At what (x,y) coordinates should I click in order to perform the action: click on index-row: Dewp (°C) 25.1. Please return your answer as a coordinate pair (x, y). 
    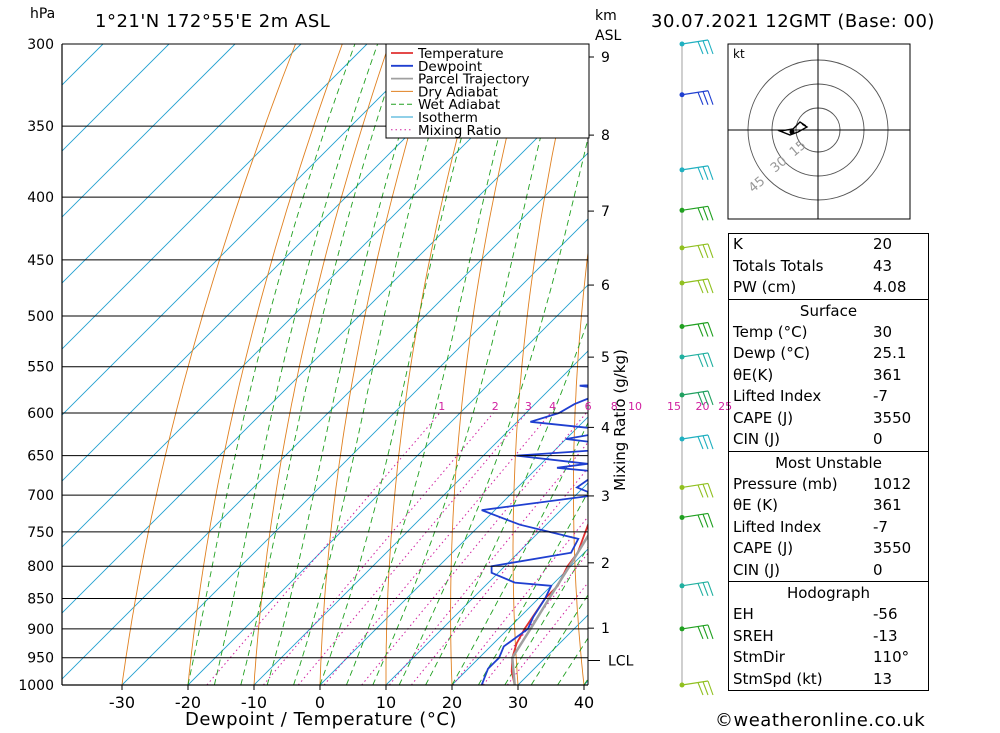
    Looking at the image, I should click on (828, 354).